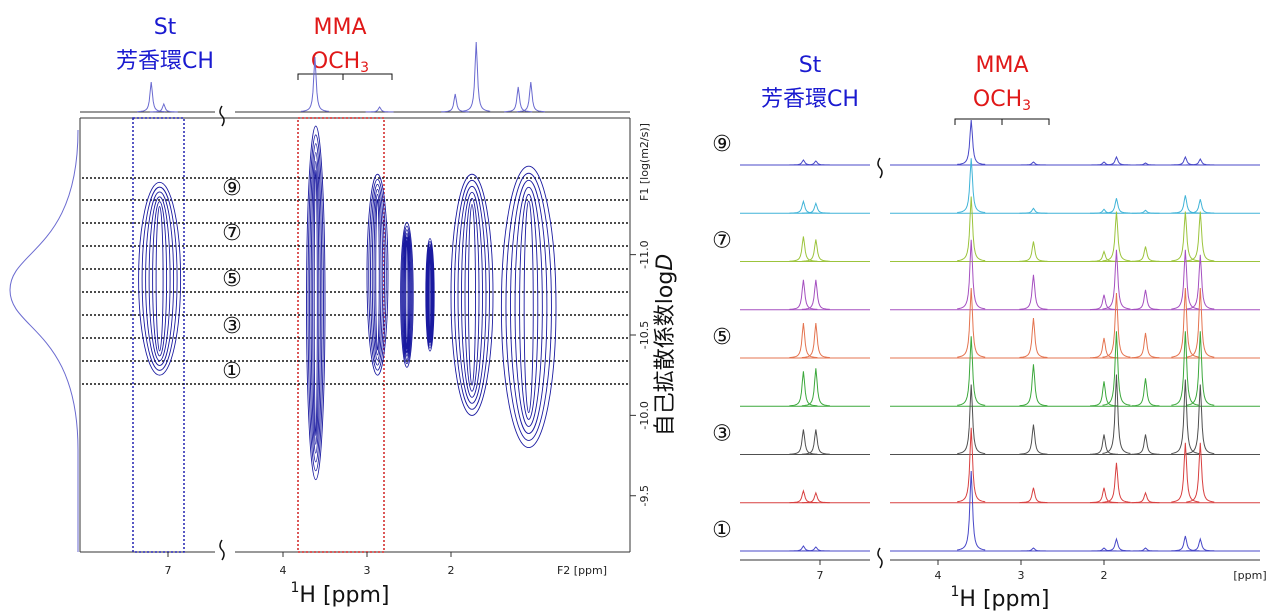  Describe the element at coordinates (644, 335) in the screenshot. I see `y-tick-label: -10.5` at that location.